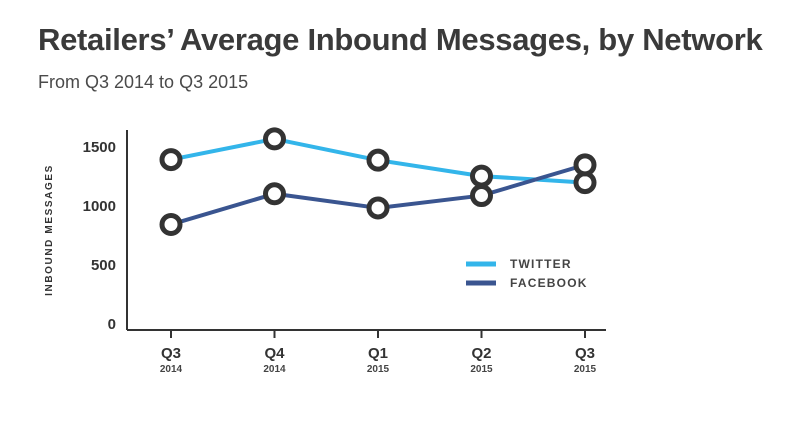  Describe the element at coordinates (103, 265) in the screenshot. I see `y-tick-label: 500` at that location.